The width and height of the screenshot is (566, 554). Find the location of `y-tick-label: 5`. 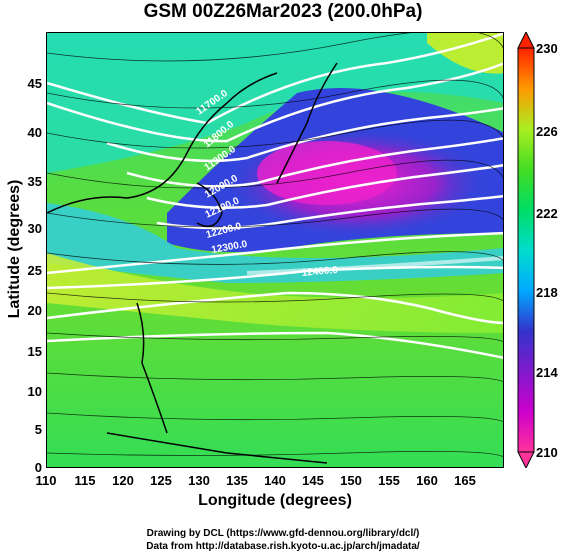

y-tick-label: 5 is located at coordinates (38, 429).